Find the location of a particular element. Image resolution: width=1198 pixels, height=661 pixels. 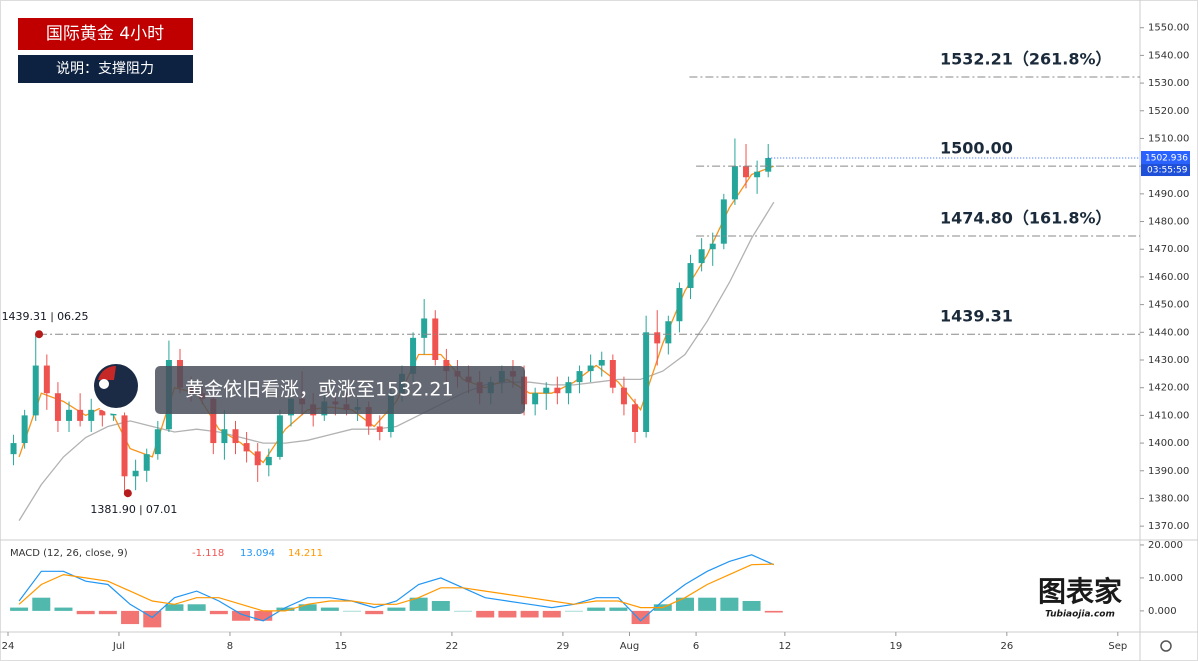

y-tick-label: 1430.00 is located at coordinates (1168, 360).